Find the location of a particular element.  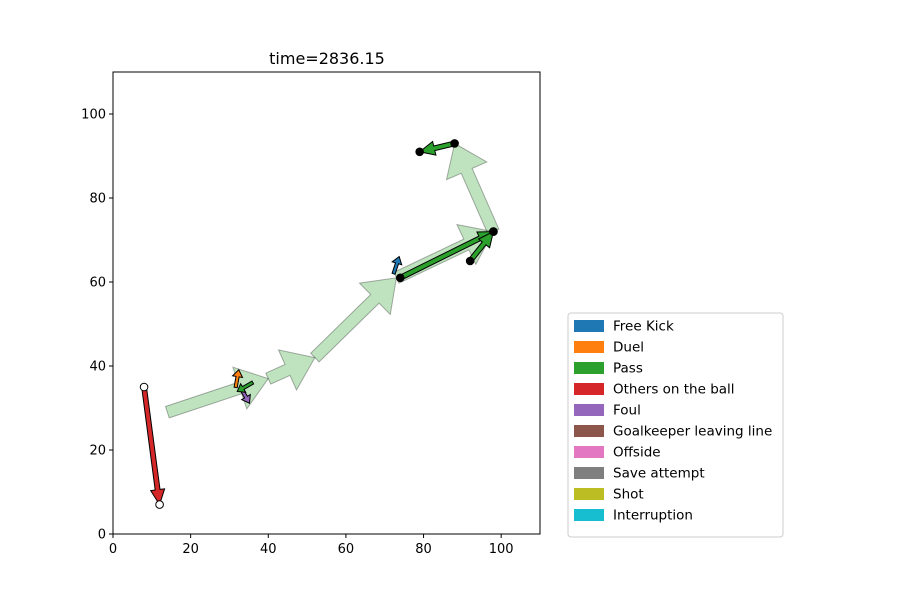

x-tick-label: 0 is located at coordinates (113, 549).